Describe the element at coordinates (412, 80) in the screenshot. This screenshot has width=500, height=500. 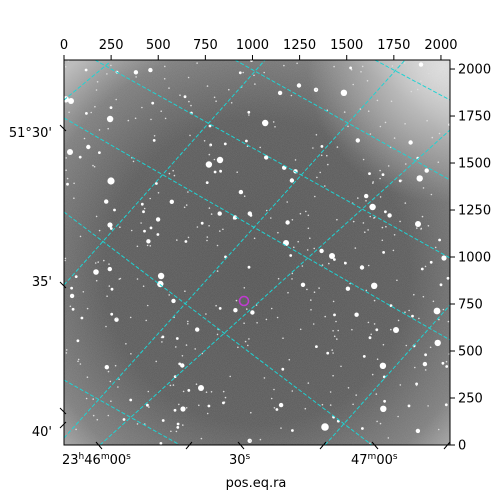
I see `grid-line` at that location.